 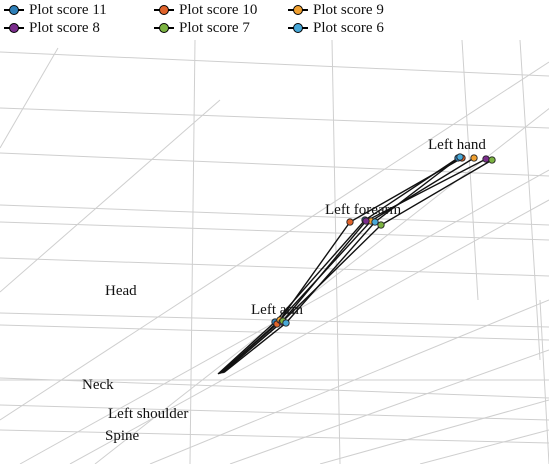 I want to click on legend-label: Plot score 11, so click(x=68, y=9).